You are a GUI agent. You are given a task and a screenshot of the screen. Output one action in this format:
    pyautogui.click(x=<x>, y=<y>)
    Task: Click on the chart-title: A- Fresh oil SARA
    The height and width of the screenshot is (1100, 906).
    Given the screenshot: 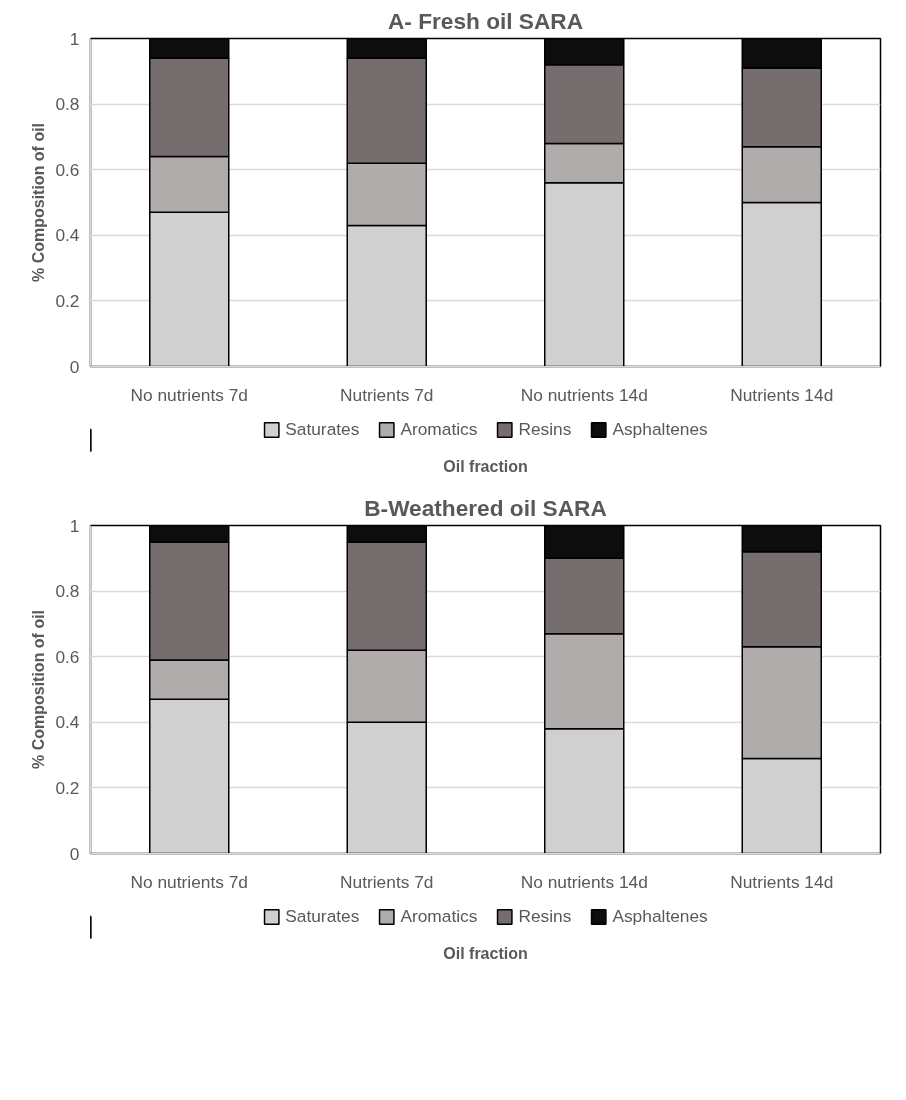 What is the action you would take?
    pyautogui.click(x=485, y=20)
    